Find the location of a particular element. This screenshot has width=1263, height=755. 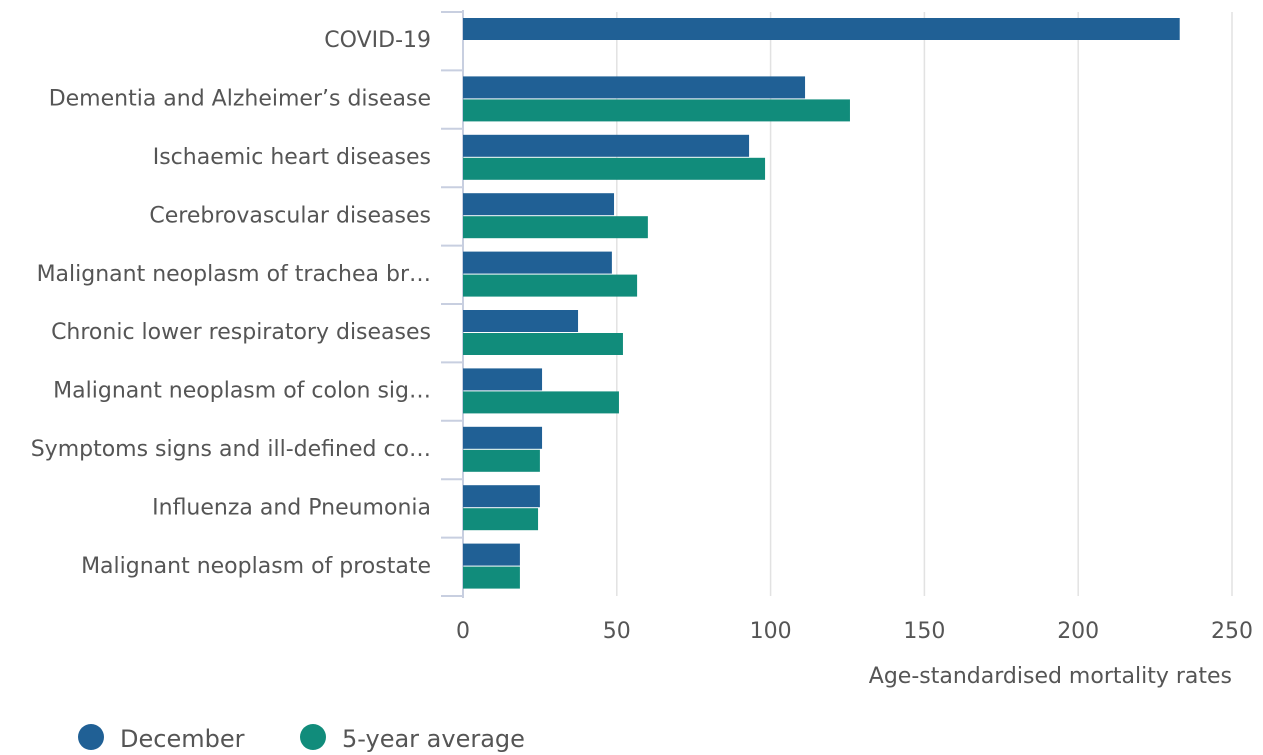

x-tick-label: 100 is located at coordinates (771, 631).